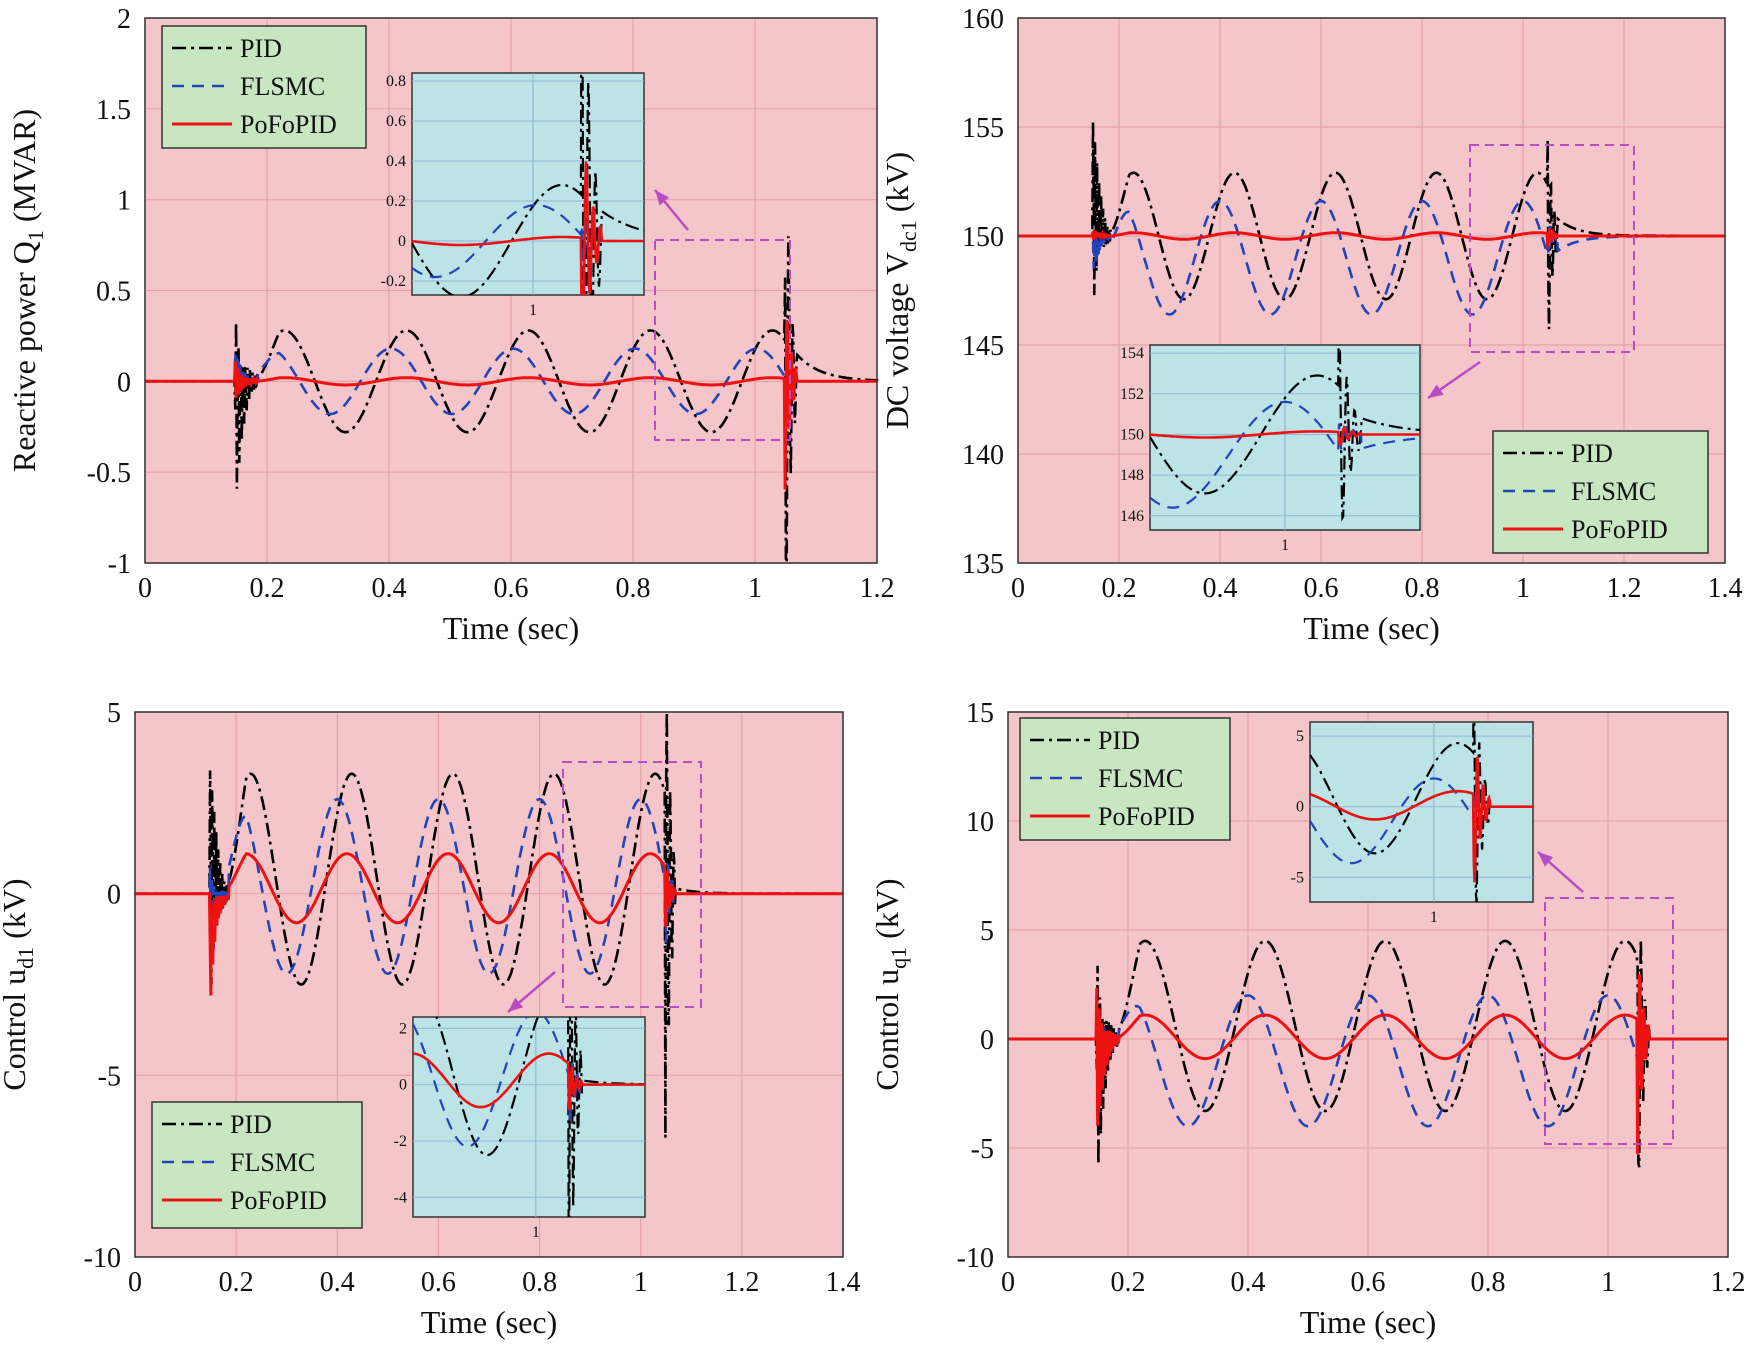 The width and height of the screenshot is (1755, 1356). What do you see at coordinates (113, 292) in the screenshot?
I see `y-tick-label: 0.5` at bounding box center [113, 292].